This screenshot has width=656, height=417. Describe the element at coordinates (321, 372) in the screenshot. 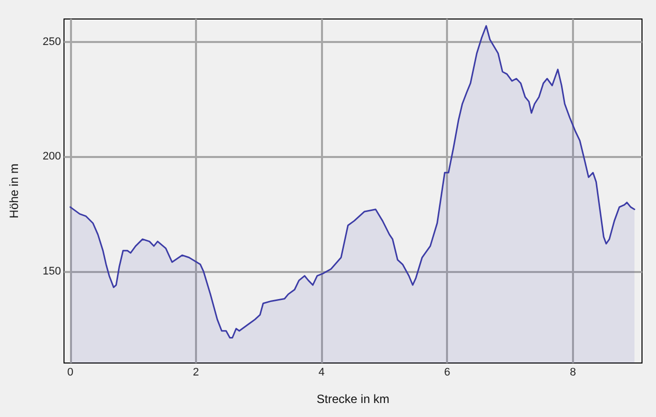

I see `x-tick-label: 4` at that location.